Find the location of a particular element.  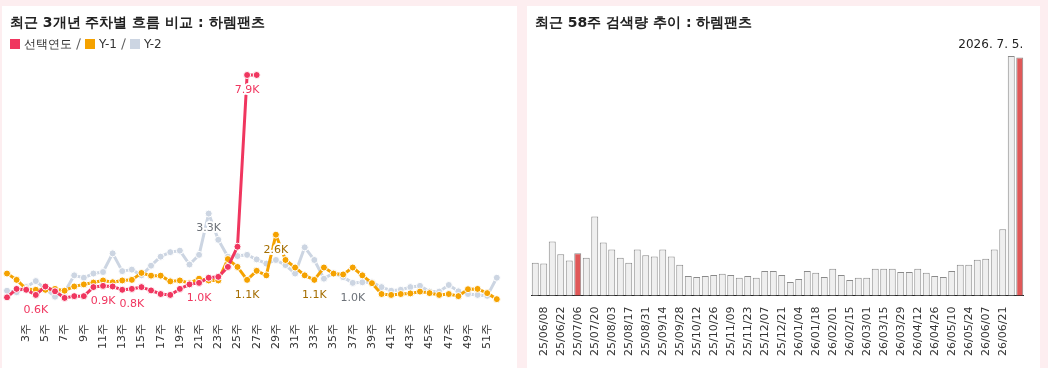

x-tick-label: 25/10/26 is located at coordinates (713, 331).